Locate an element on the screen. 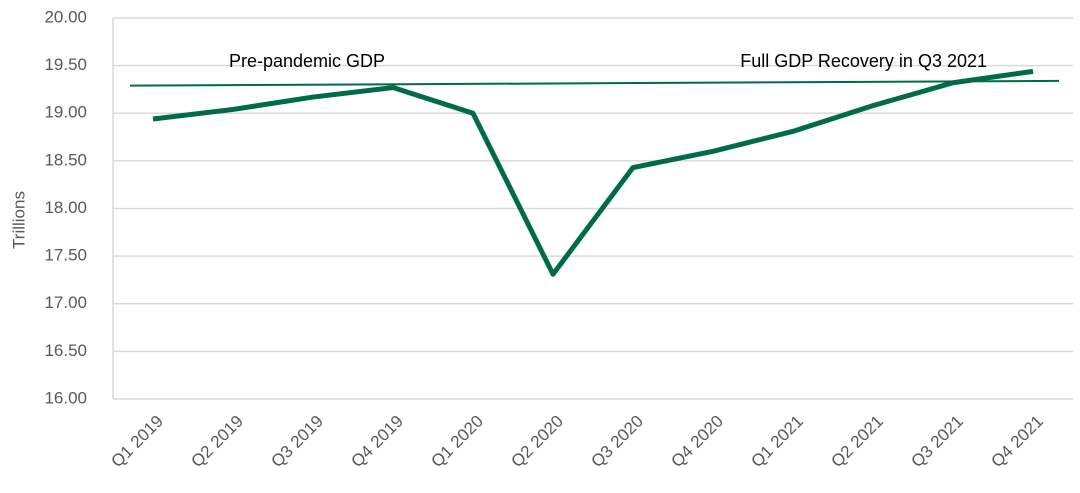 The width and height of the screenshot is (1080, 493). x-tick-label: Q2 2019 is located at coordinates (217, 442).